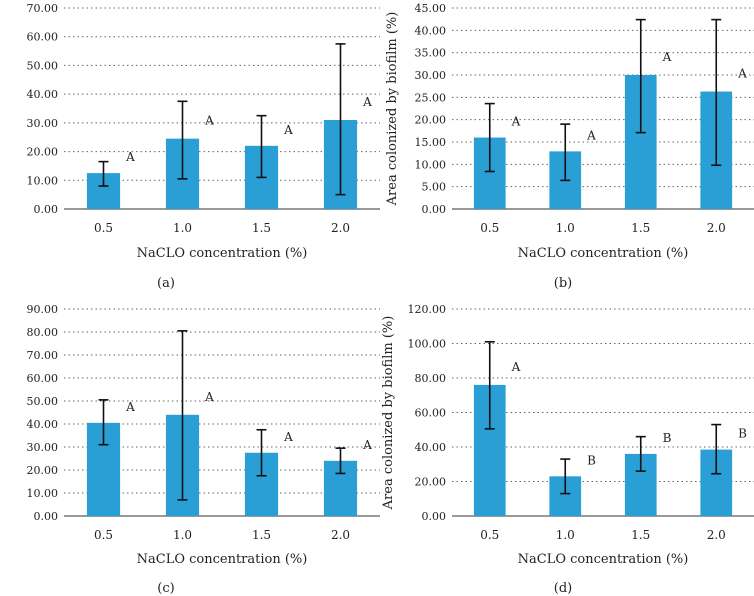  Describe the element at coordinates (563, 588) in the screenshot. I see `panel-label: (d)` at that location.